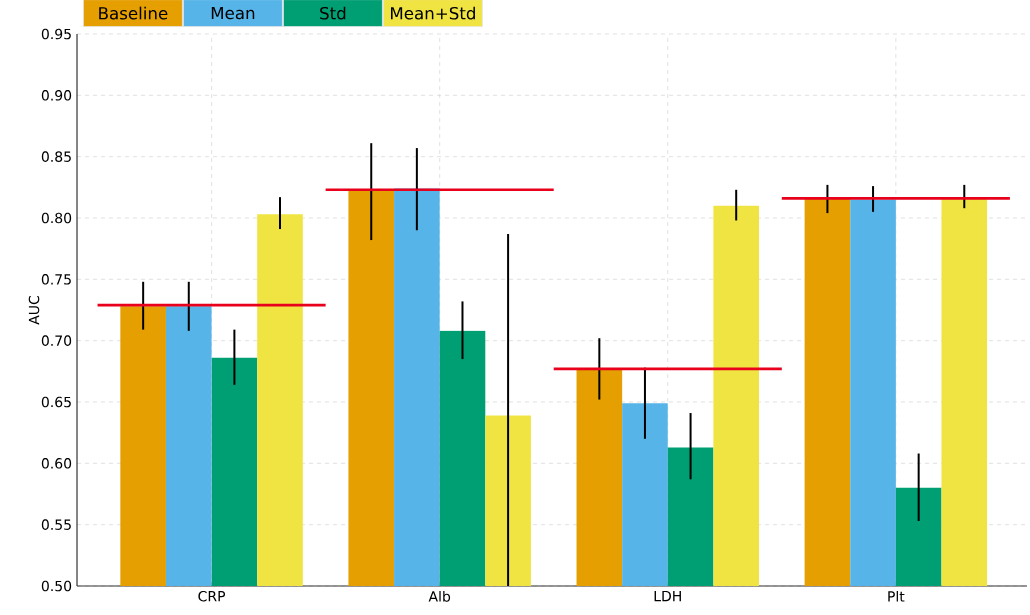 The height and width of the screenshot is (615, 1030). Describe the element at coordinates (56, 95) in the screenshot. I see `y-tick-label: 0.90` at that location.